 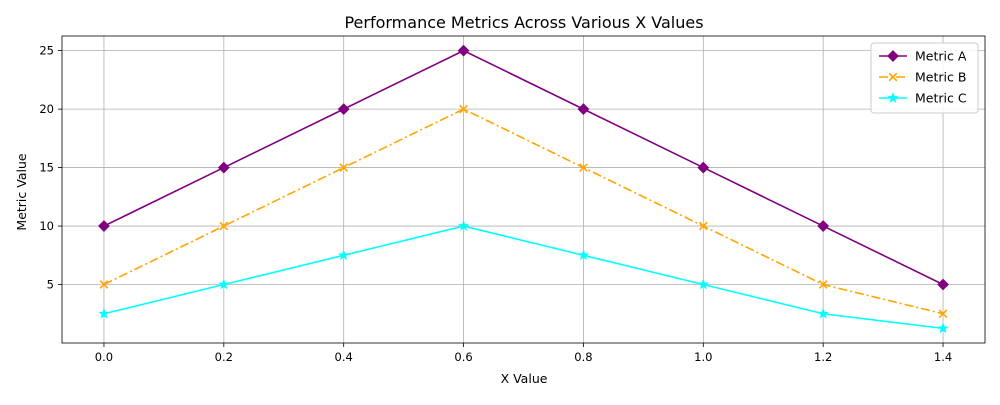 I want to click on x-tick-label: 1.2, so click(x=823, y=357).